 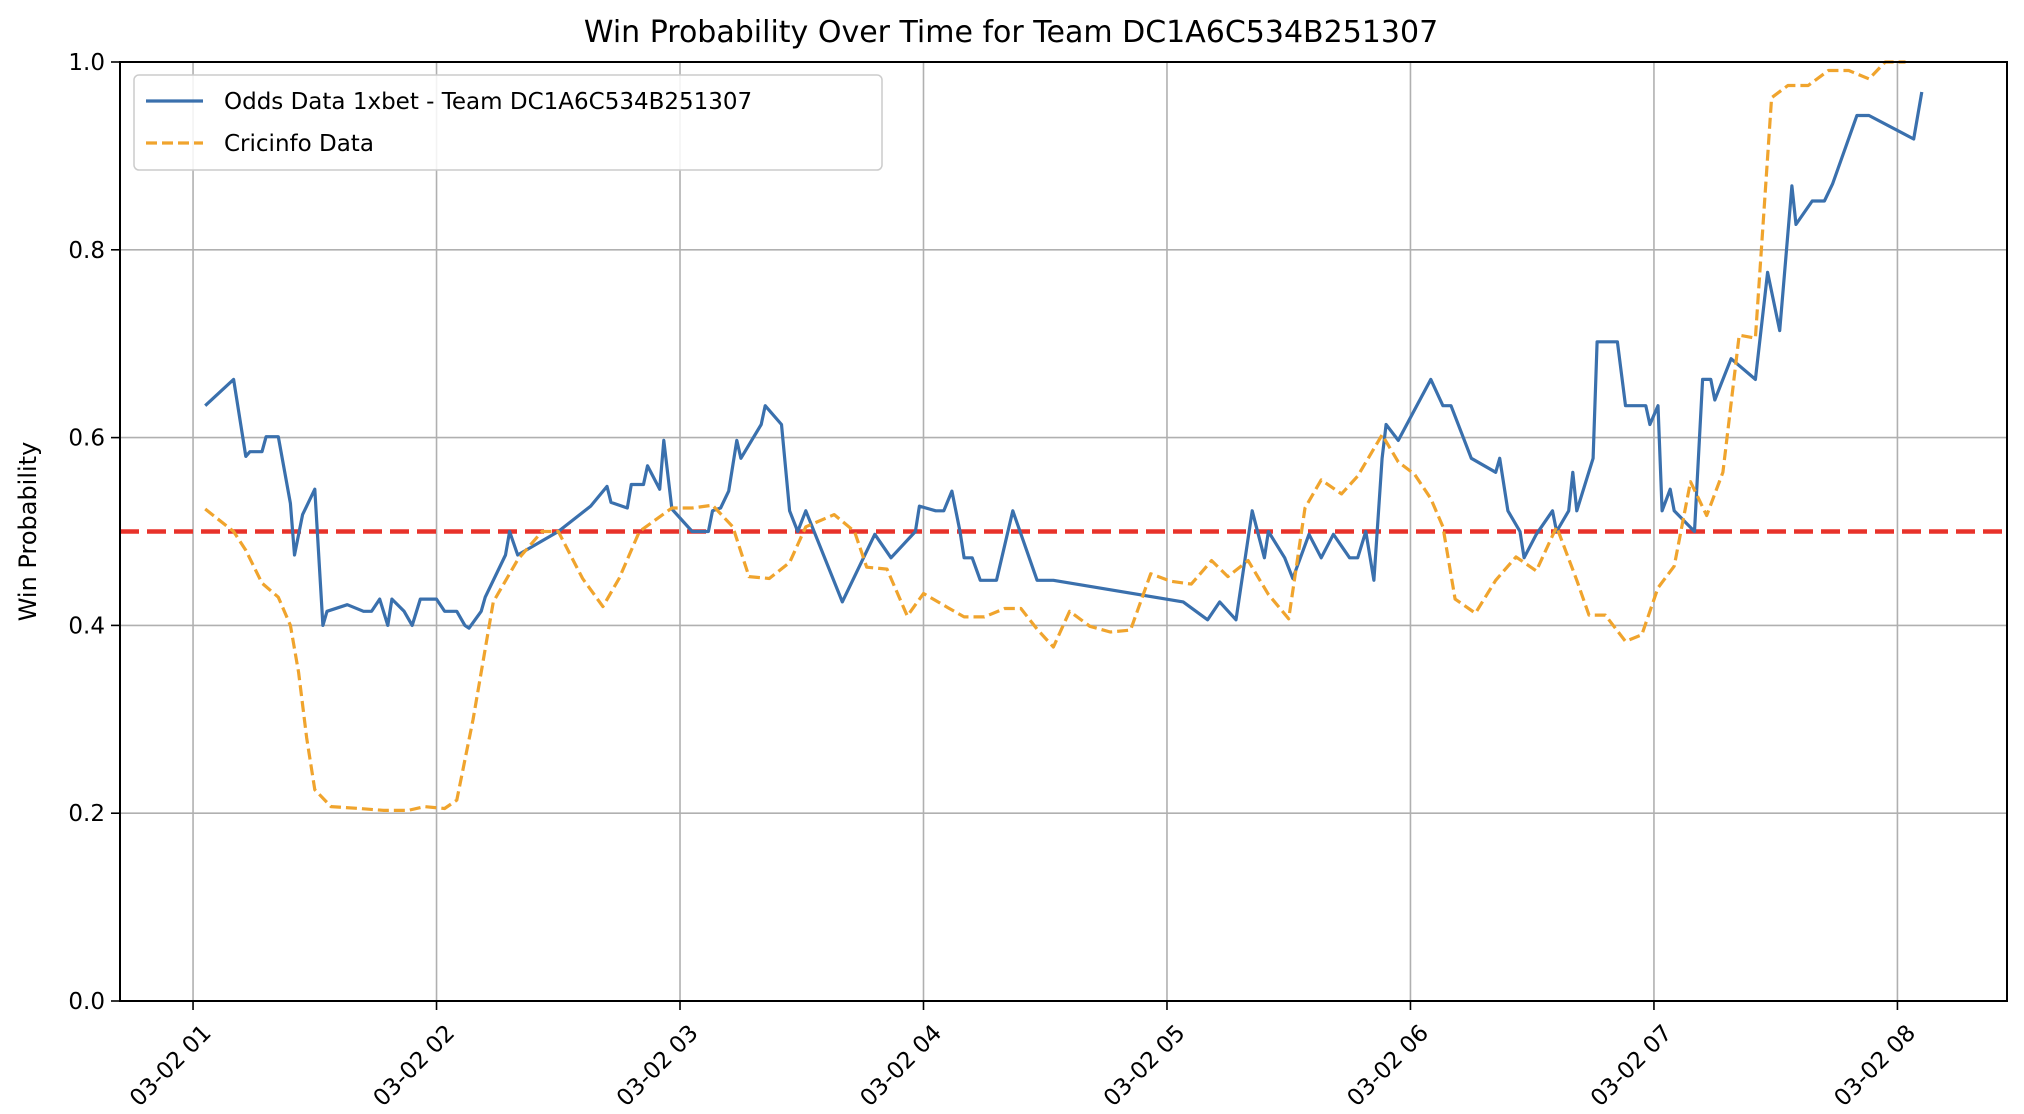 I want to click on y-tick-label: 0.4, so click(x=86, y=626).